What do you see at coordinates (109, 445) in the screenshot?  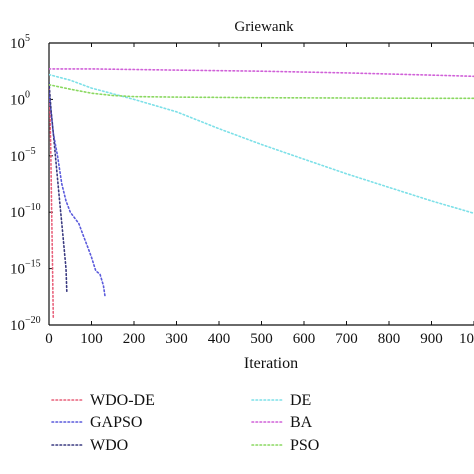 I see `legend-label: WDO` at bounding box center [109, 445].